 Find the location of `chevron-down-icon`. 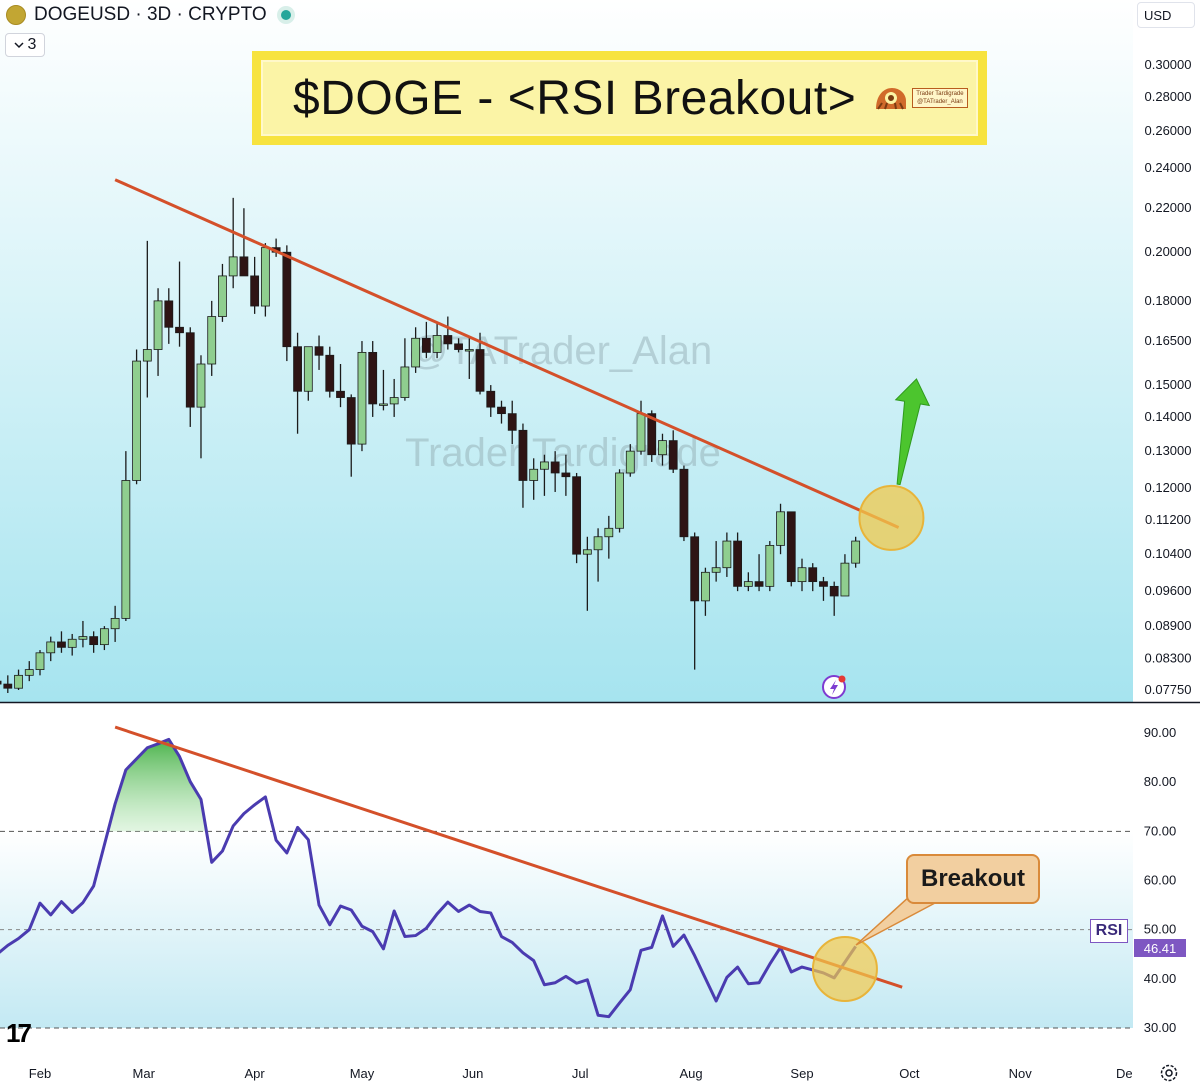

chevron-down-icon is located at coordinates (19, 45).